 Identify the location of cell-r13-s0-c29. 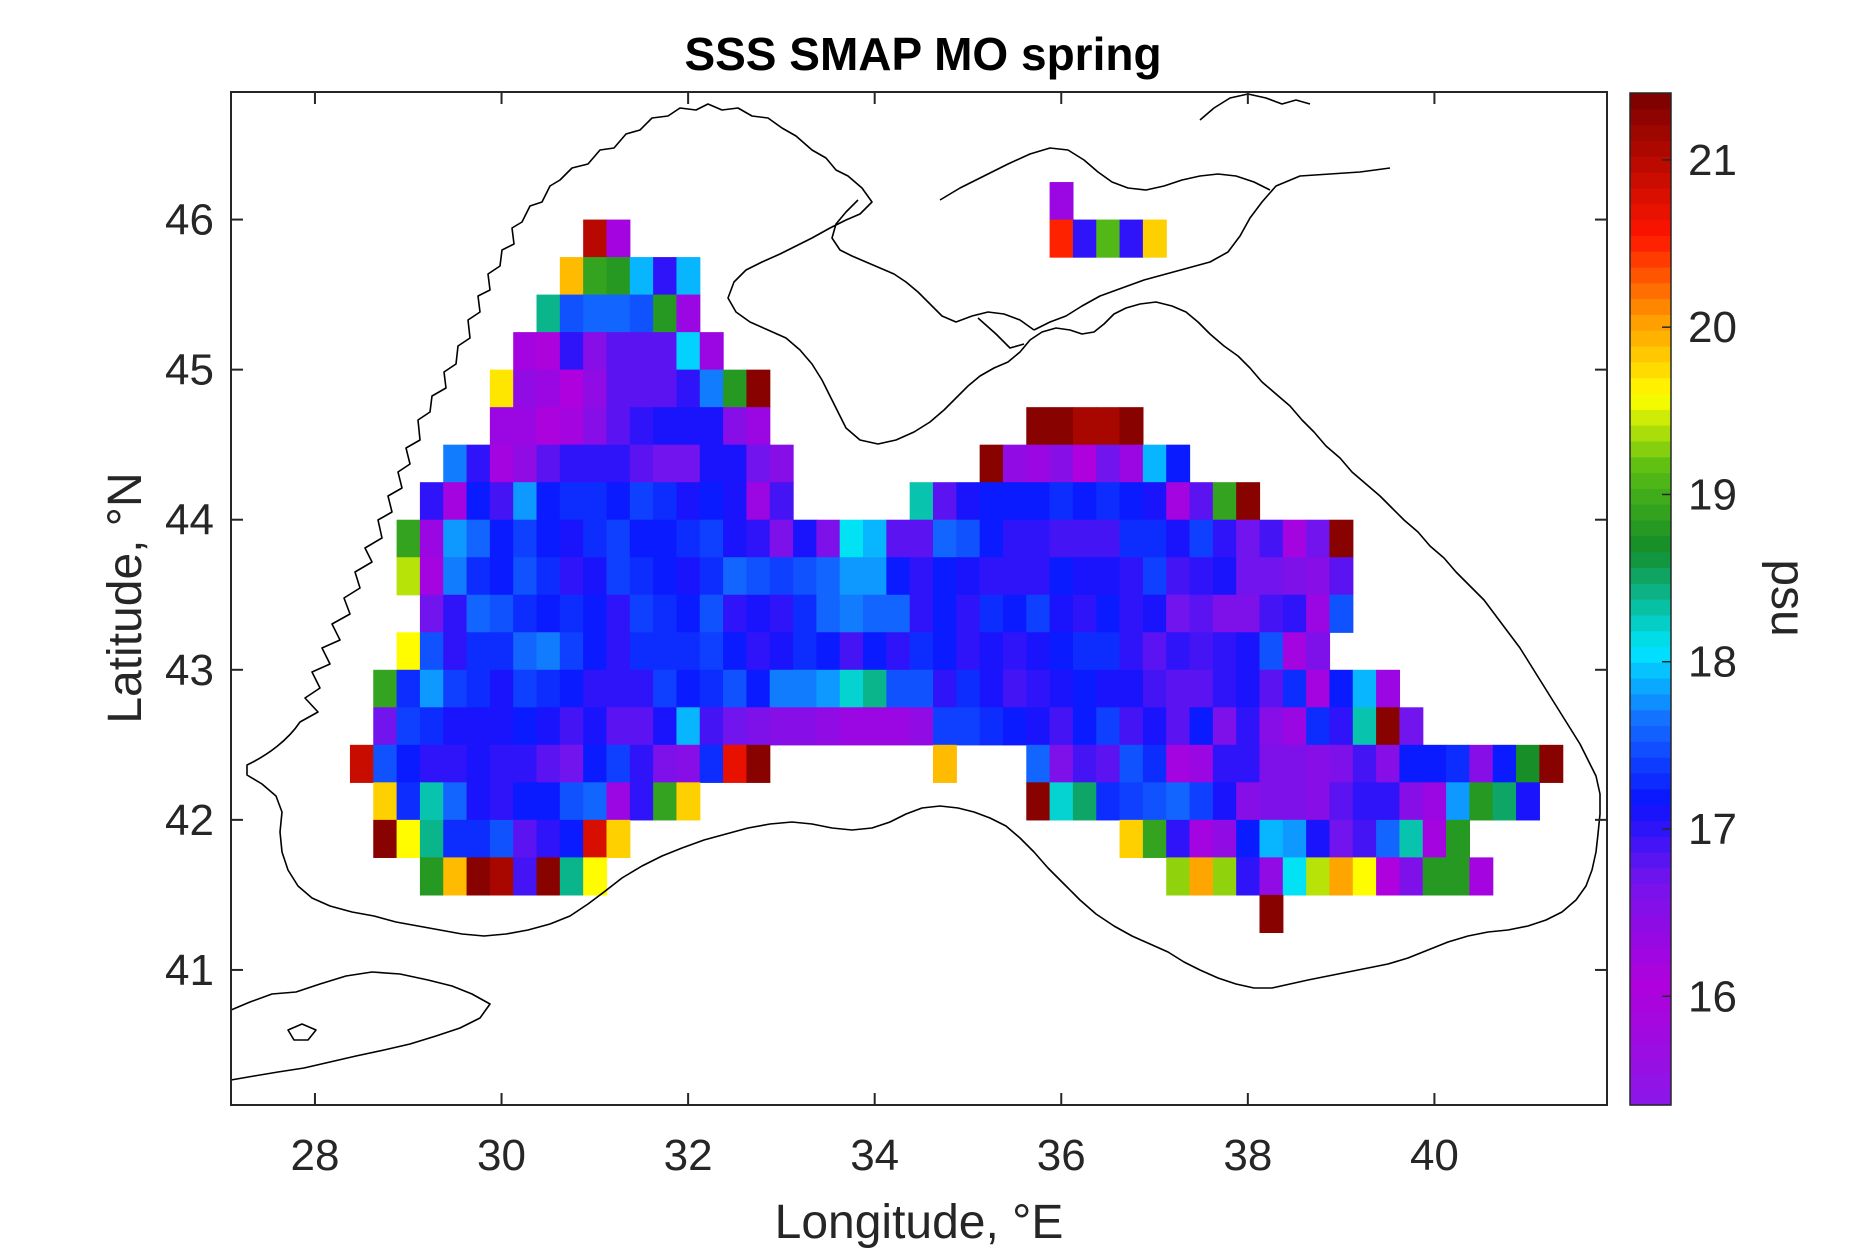
(1061, 688).